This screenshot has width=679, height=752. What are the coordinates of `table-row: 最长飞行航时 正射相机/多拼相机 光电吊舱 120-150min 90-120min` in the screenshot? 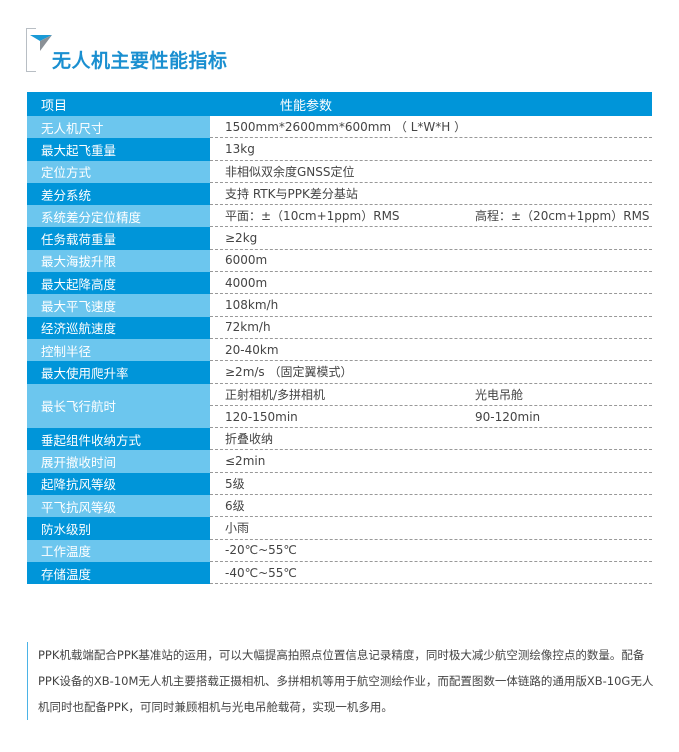 It's located at (339, 406).